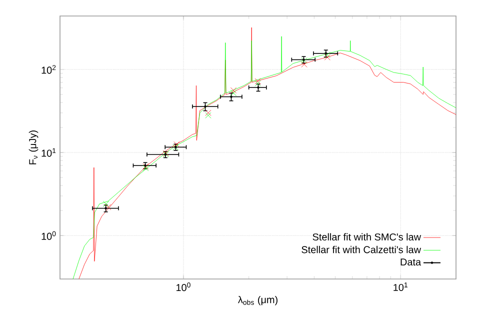 The image size is (480, 336). Describe the element at coordinates (33, 147) in the screenshot. I see `y-axis-title: F$_{ν}$ (μJy)` at that location.